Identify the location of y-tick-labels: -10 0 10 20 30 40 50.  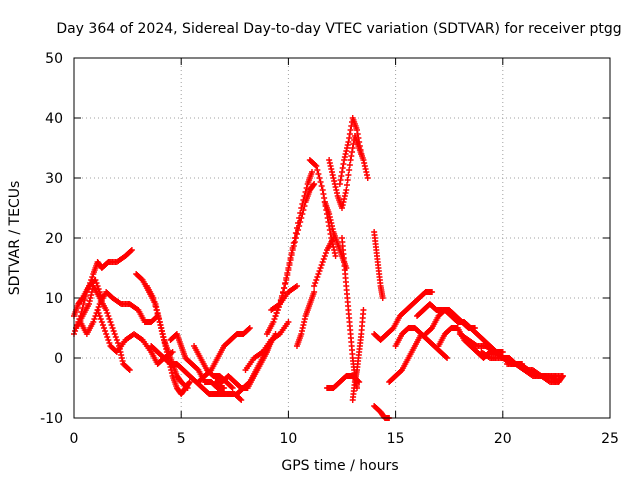
(51, 239).